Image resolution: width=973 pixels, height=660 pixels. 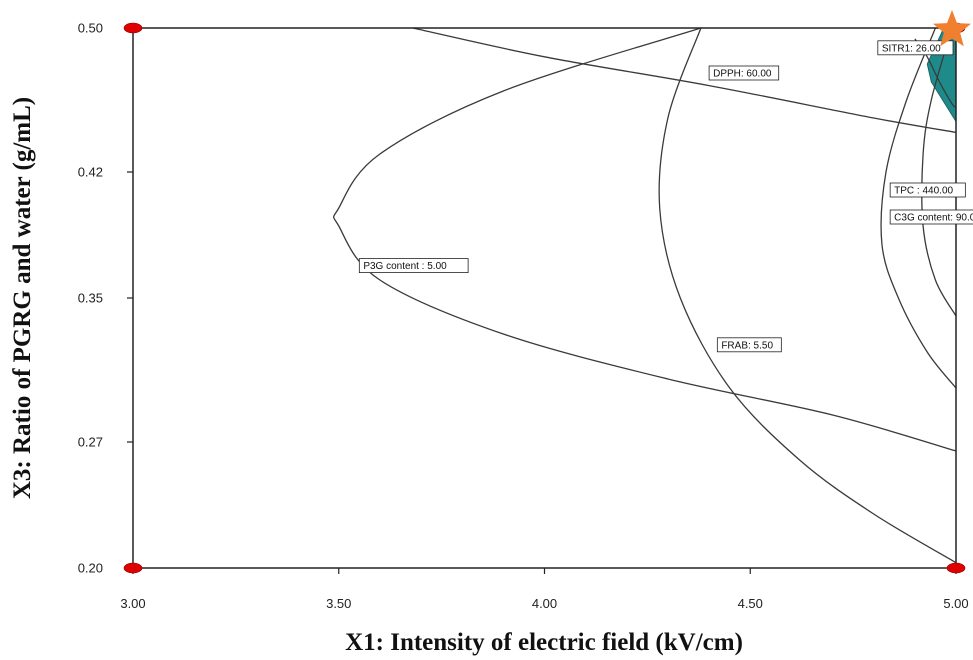 What do you see at coordinates (952, 28) in the screenshot?
I see `optimum-star-icon` at bounding box center [952, 28].